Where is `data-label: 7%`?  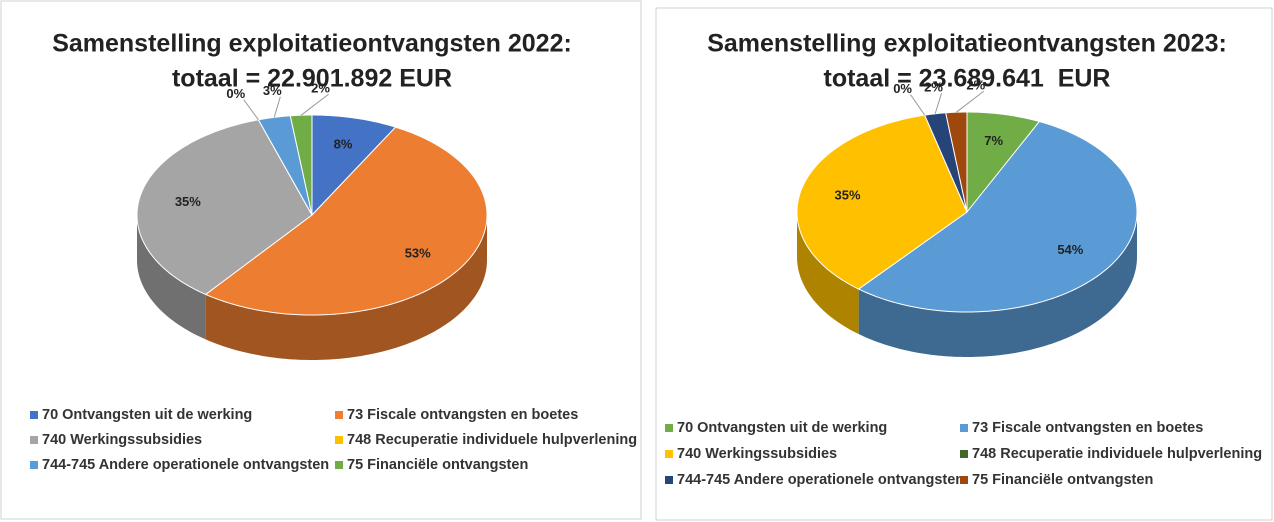
data-label: 7% is located at coordinates (993, 140).